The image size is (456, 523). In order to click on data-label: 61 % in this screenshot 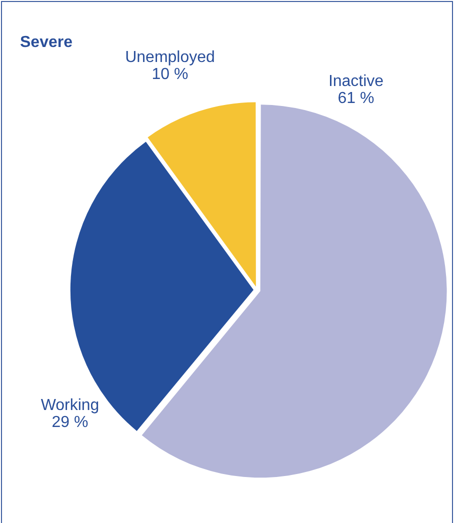, I will do `click(356, 98)`.